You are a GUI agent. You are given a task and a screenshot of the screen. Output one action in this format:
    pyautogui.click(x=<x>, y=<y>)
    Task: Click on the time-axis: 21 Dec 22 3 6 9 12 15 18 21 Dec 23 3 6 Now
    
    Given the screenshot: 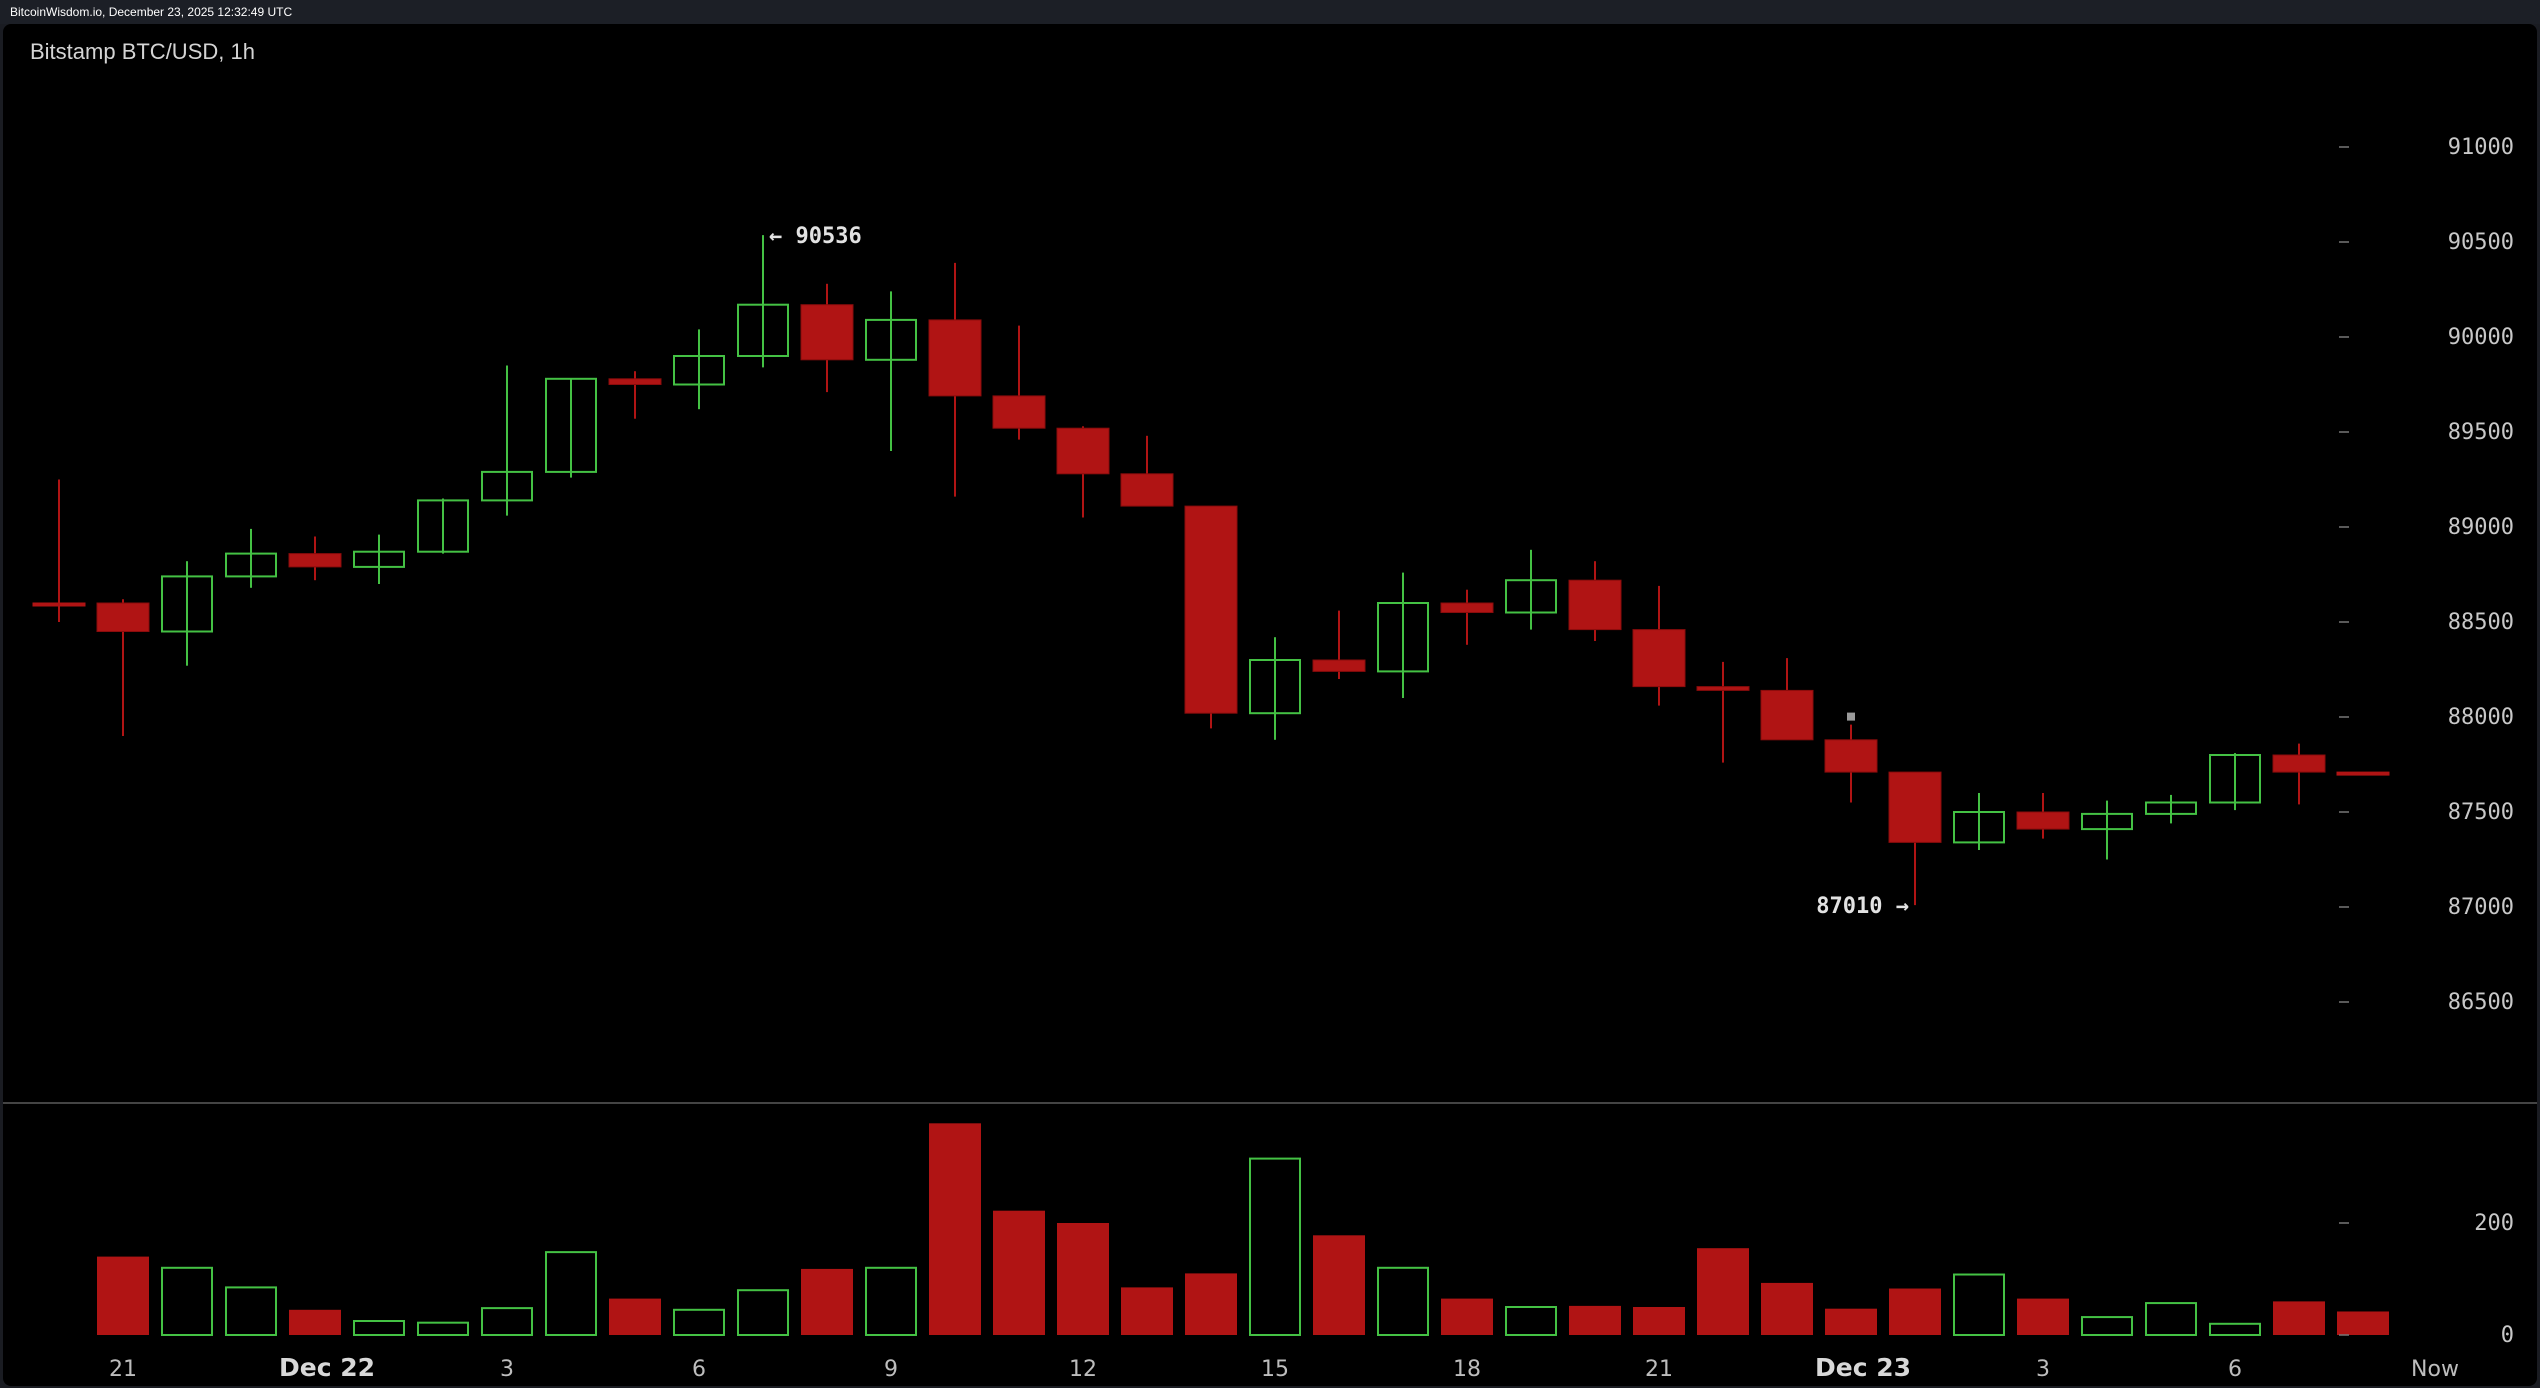 What is the action you would take?
    pyautogui.click(x=1284, y=1367)
    